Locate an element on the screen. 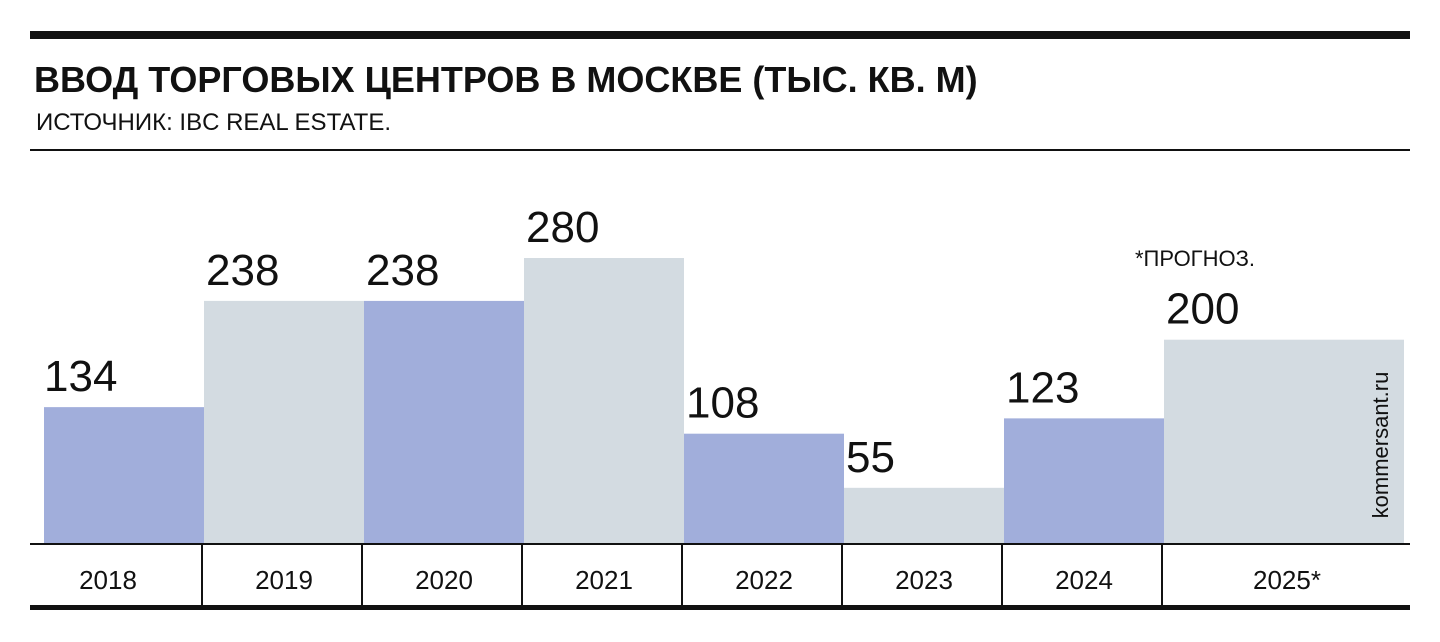  value-label: 108 is located at coordinates (722, 403).